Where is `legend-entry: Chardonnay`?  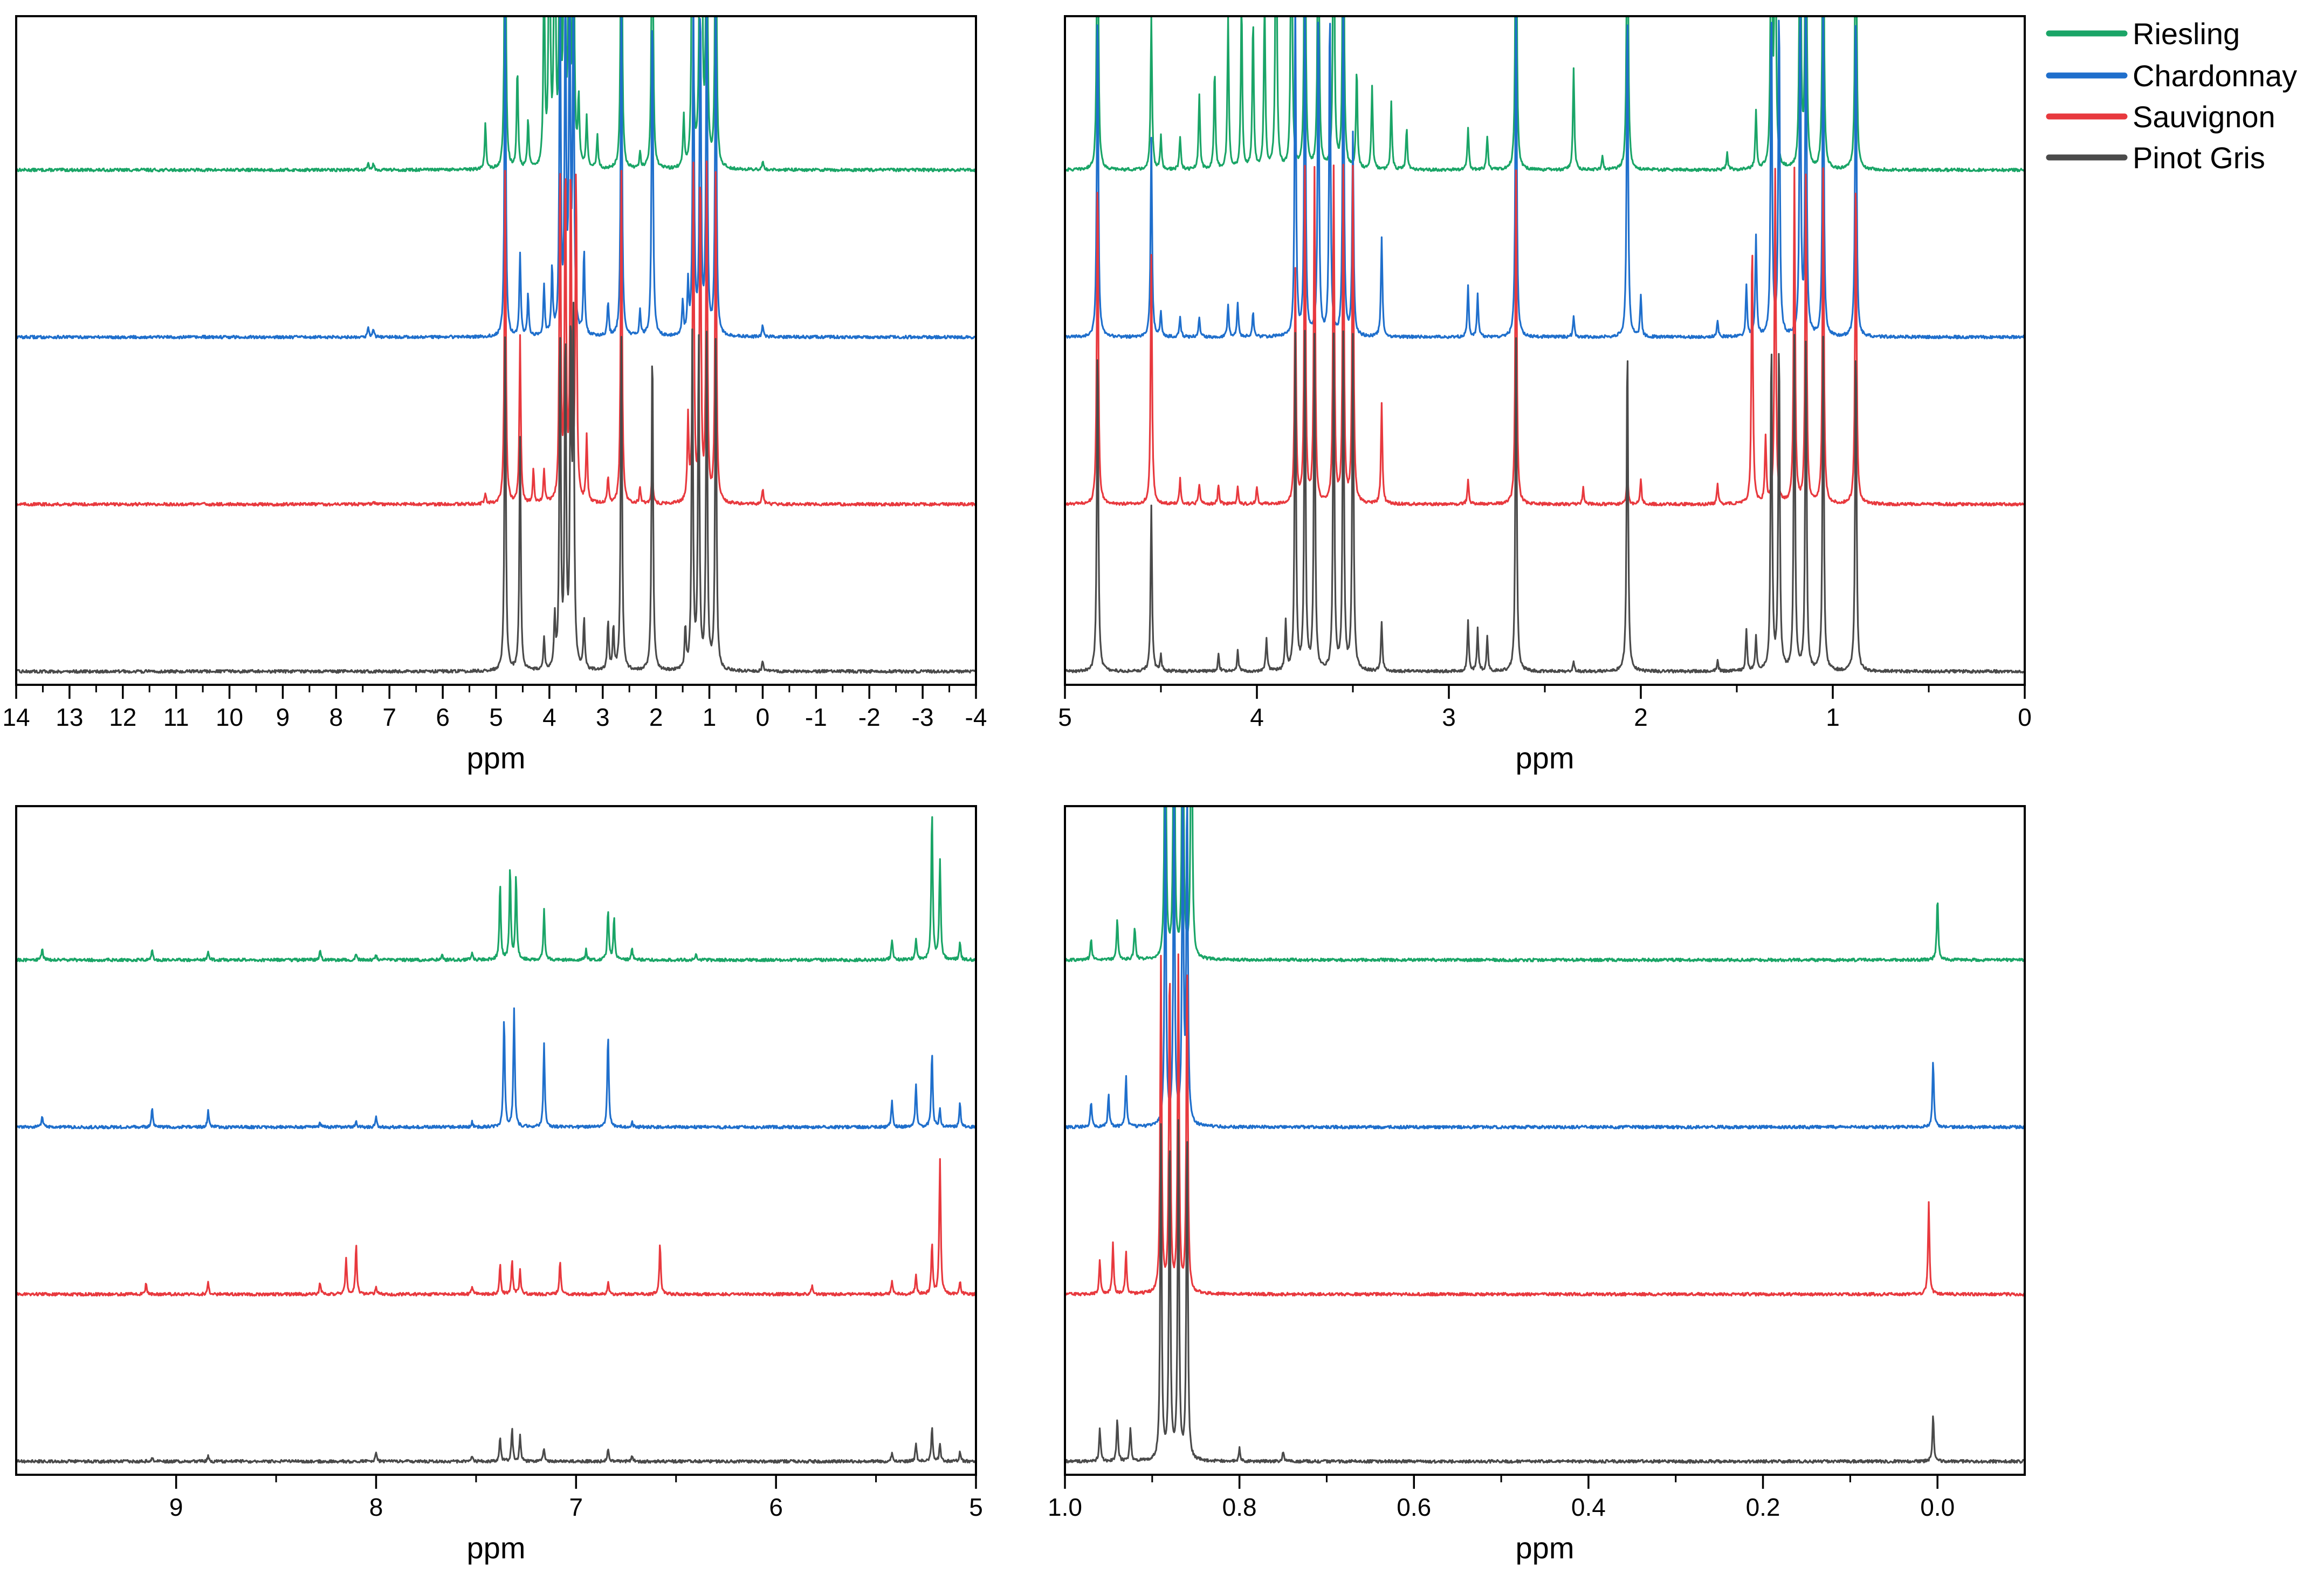
legend-entry: Chardonnay is located at coordinates (2171, 76).